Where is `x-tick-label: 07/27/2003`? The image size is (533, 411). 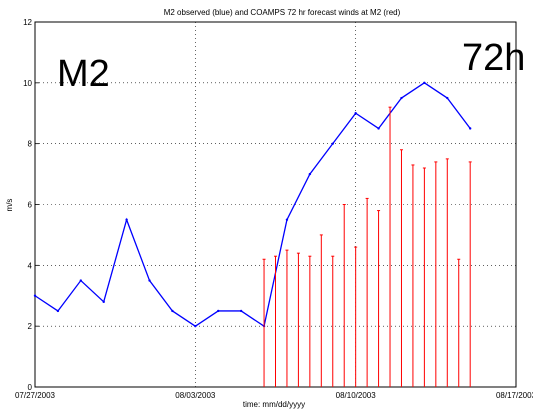
x-tick-label: 07/27/2003 is located at coordinates (35, 395).